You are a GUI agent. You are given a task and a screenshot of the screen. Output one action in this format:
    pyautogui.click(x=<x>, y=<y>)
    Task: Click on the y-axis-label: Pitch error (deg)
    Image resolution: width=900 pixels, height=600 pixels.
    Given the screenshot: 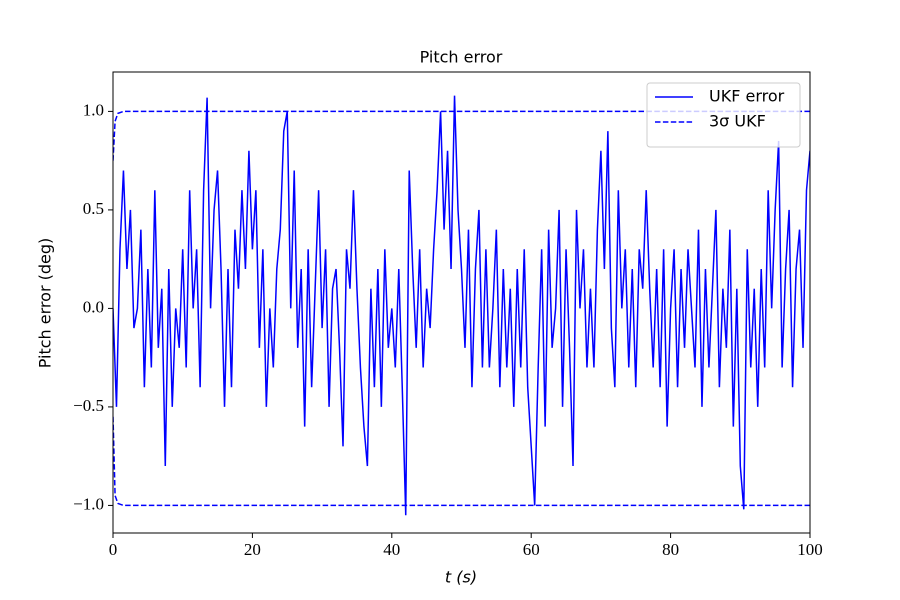 What is the action you would take?
    pyautogui.click(x=45, y=303)
    